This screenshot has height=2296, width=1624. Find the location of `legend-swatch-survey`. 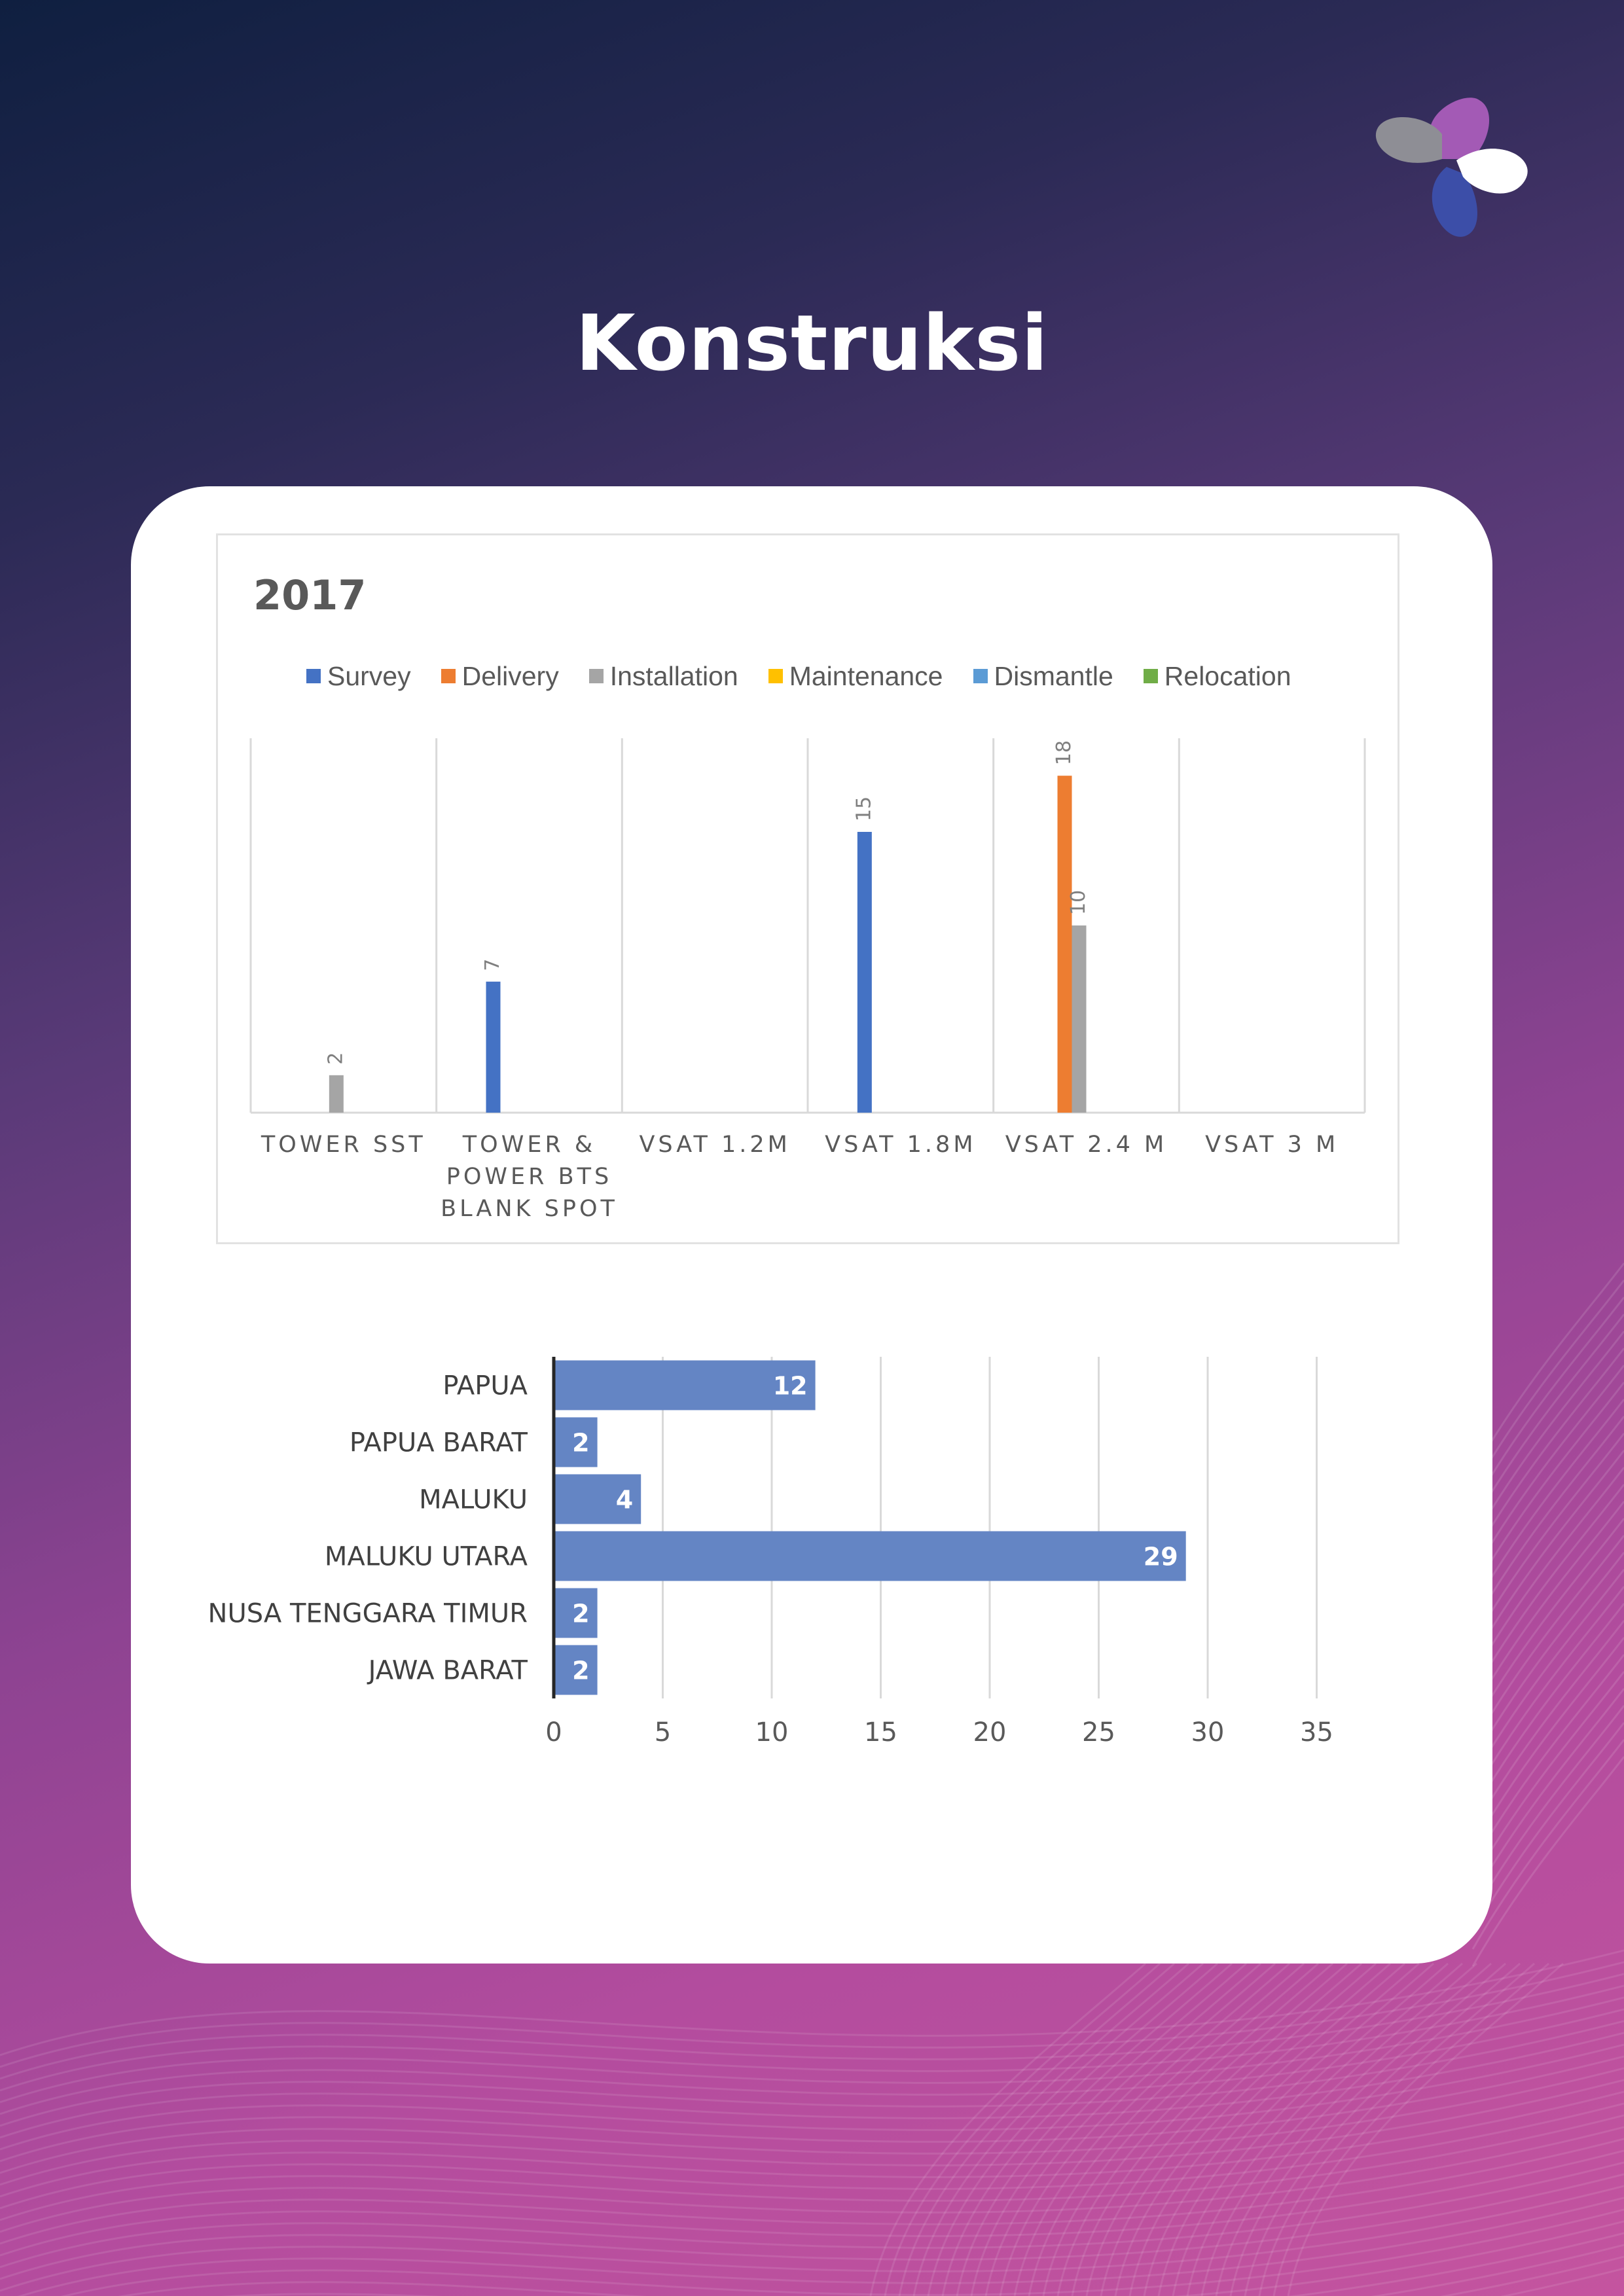

legend-swatch-survey is located at coordinates (313, 676).